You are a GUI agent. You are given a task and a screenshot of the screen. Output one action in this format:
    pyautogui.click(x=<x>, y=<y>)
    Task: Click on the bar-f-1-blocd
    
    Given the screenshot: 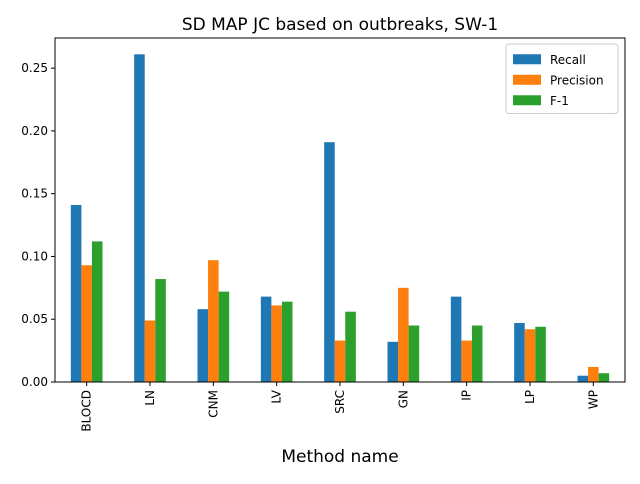 What is the action you would take?
    pyautogui.click(x=97, y=311)
    